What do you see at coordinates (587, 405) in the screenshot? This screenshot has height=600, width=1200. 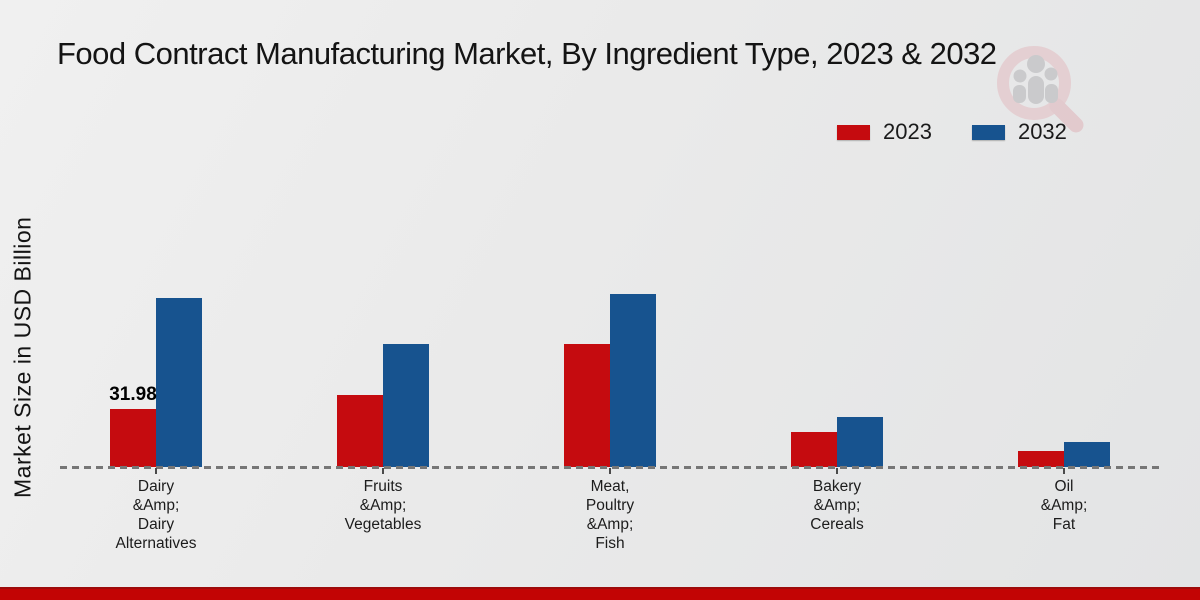 I see `bar-2023-group3` at bounding box center [587, 405].